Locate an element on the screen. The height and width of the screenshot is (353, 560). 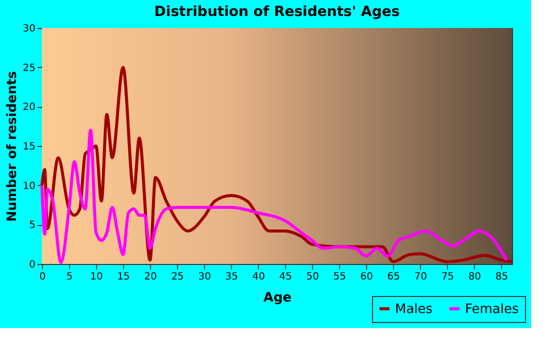
x-tick-label: 85 is located at coordinates (501, 277).